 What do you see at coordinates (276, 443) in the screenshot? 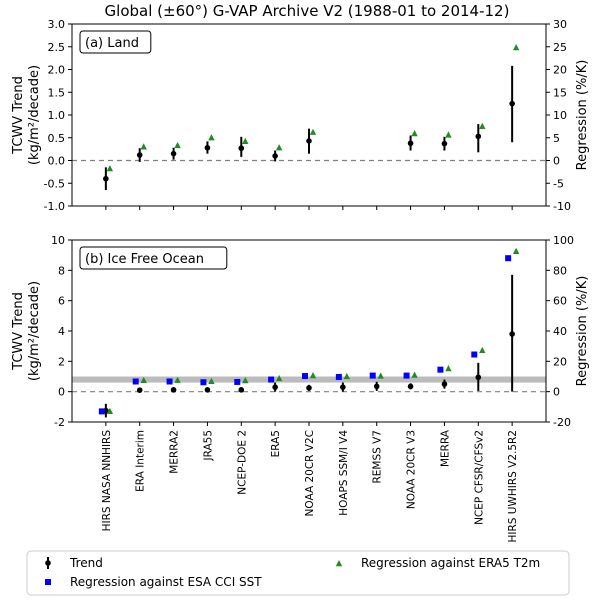
I see `x-category-label: ERA5` at bounding box center [276, 443].